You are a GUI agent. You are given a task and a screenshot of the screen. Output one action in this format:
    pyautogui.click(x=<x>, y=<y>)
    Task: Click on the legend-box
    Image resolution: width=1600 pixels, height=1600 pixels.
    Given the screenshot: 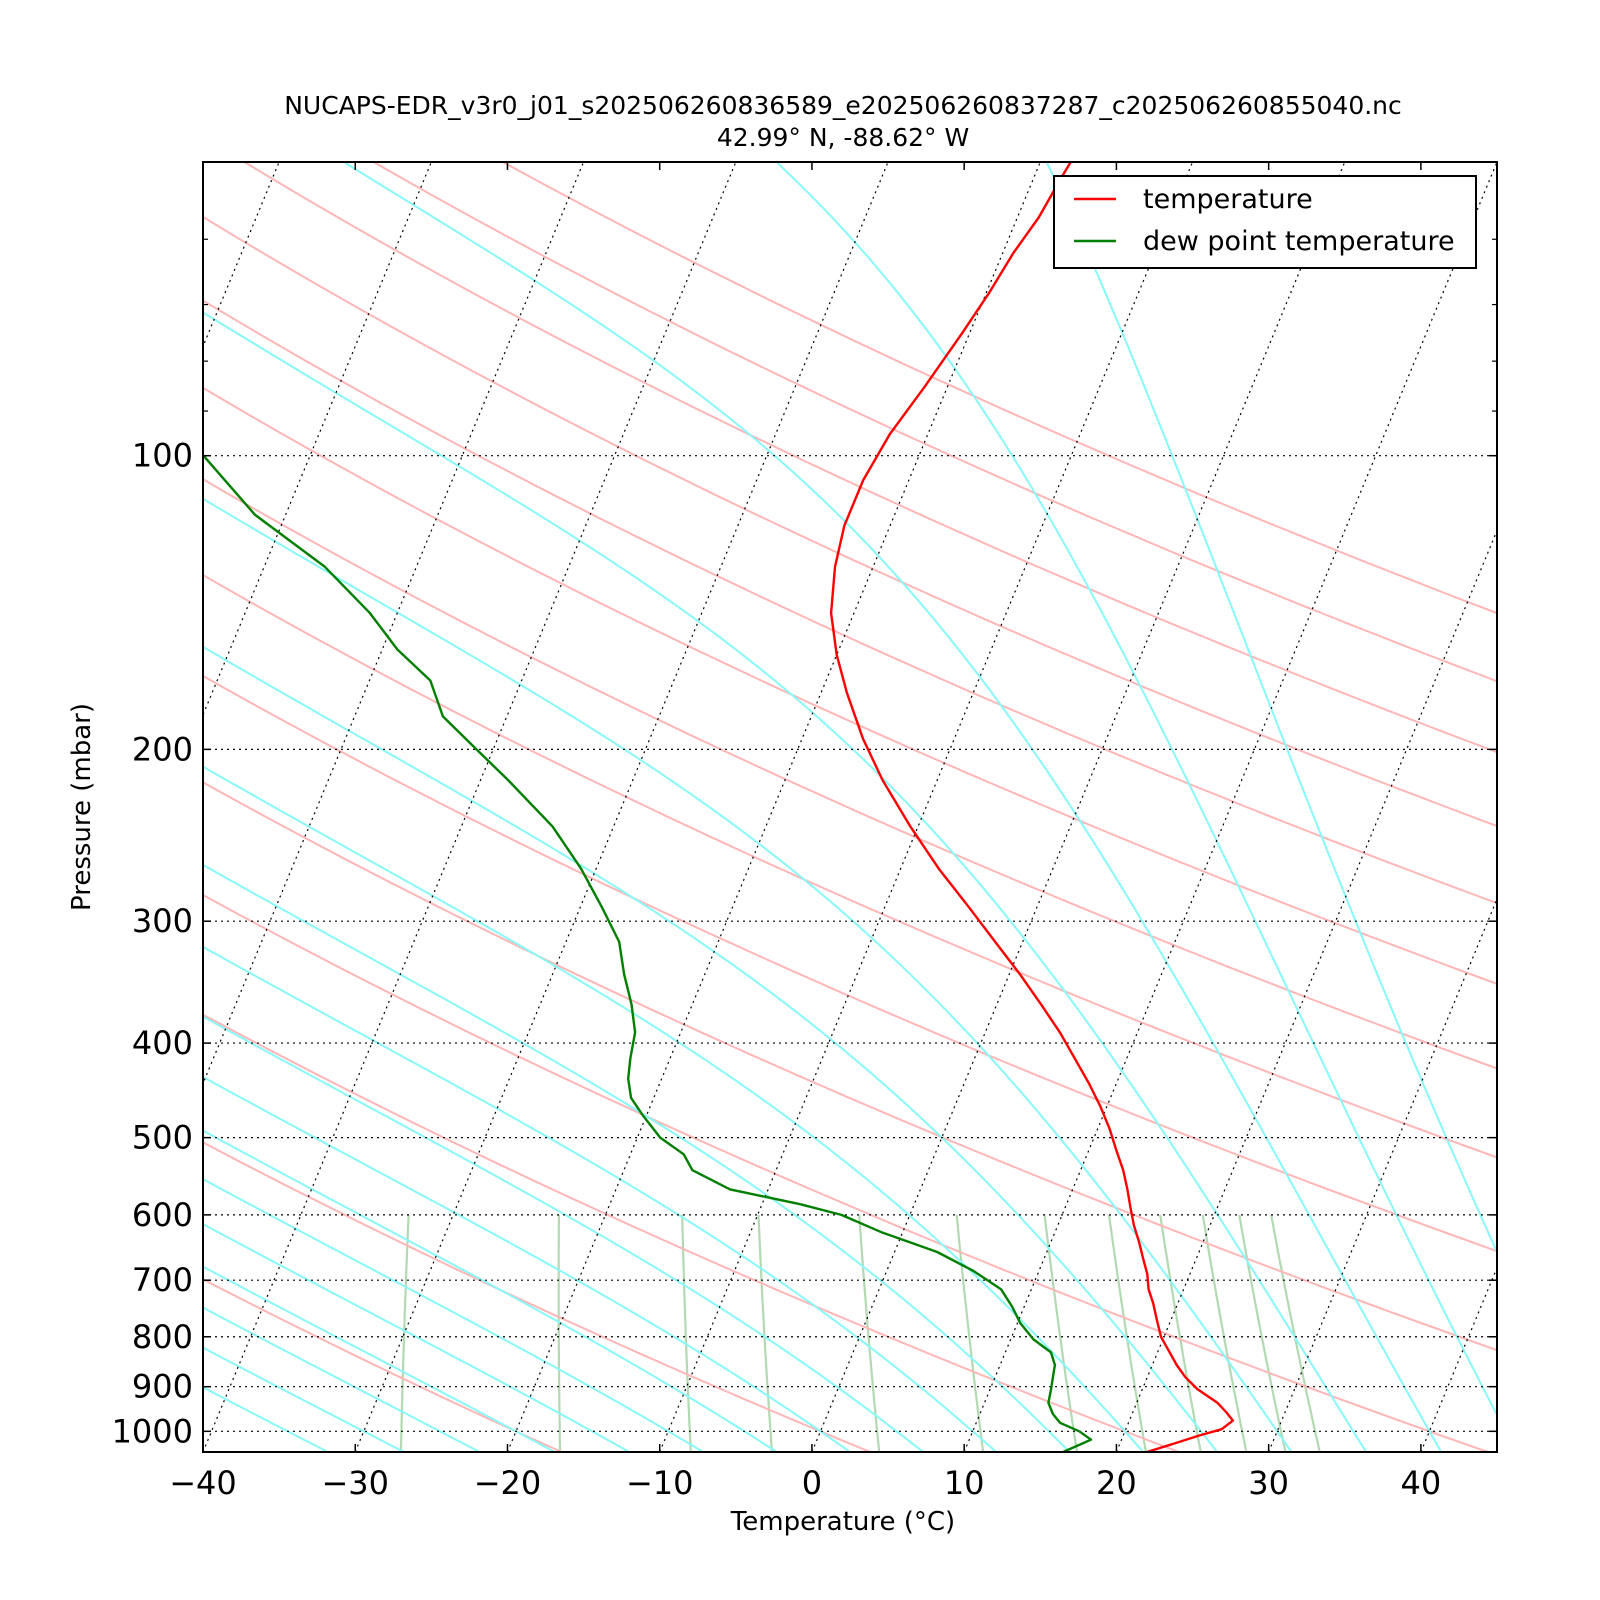 What is the action you would take?
    pyautogui.click(x=1265, y=222)
    